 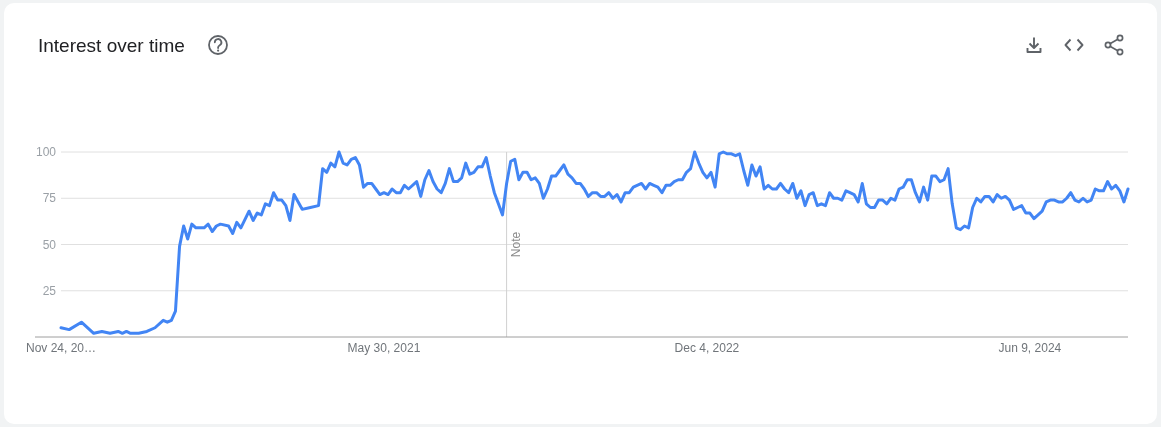 What do you see at coordinates (49, 290) in the screenshot?
I see `y-tick-label: 25` at bounding box center [49, 290].